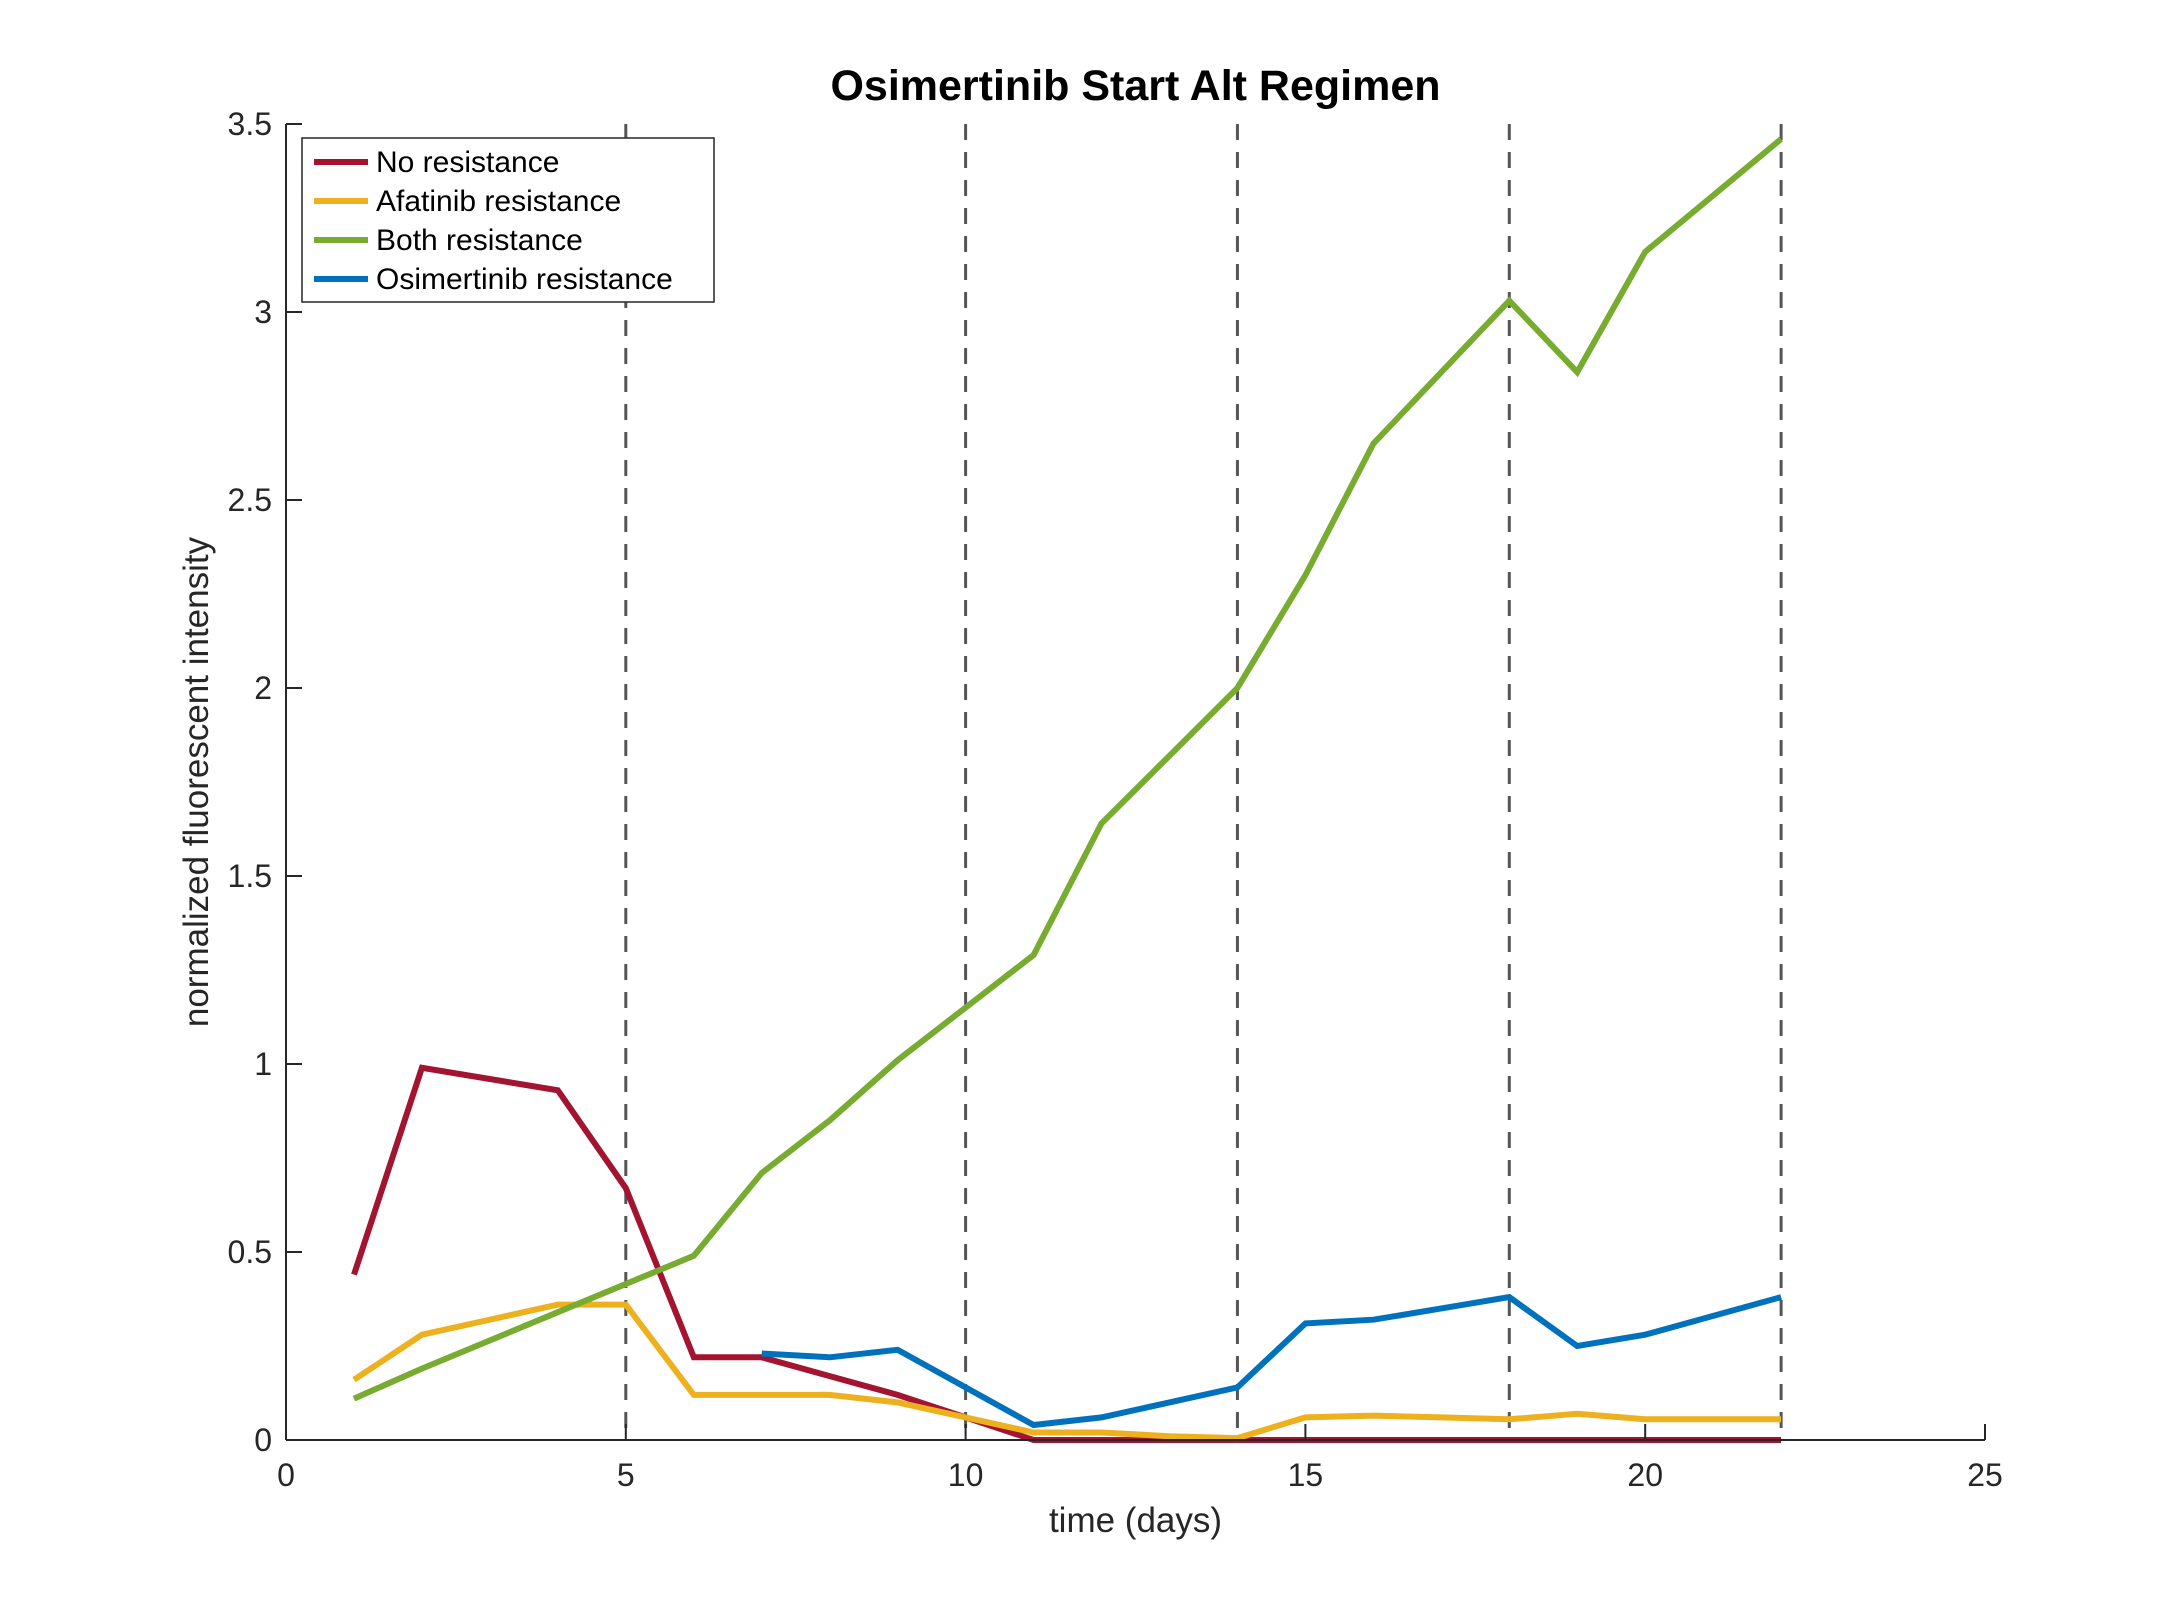 This screenshot has height=1597, width=2160. Describe the element at coordinates (626, 1475) in the screenshot. I see `x-tick-label: 5` at that location.